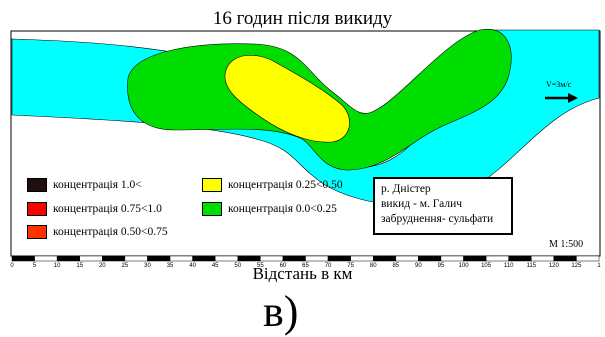  Describe the element at coordinates (237, 266) in the screenshot. I see `scale-tick-label: 50` at that location.